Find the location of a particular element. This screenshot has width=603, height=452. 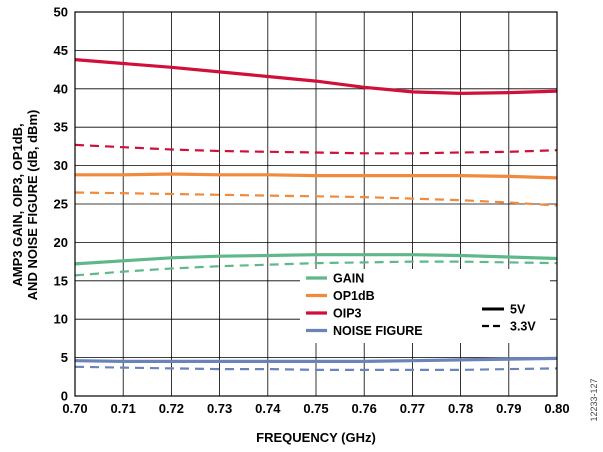

series-line-oip3-3-3v is located at coordinates (316, 149).